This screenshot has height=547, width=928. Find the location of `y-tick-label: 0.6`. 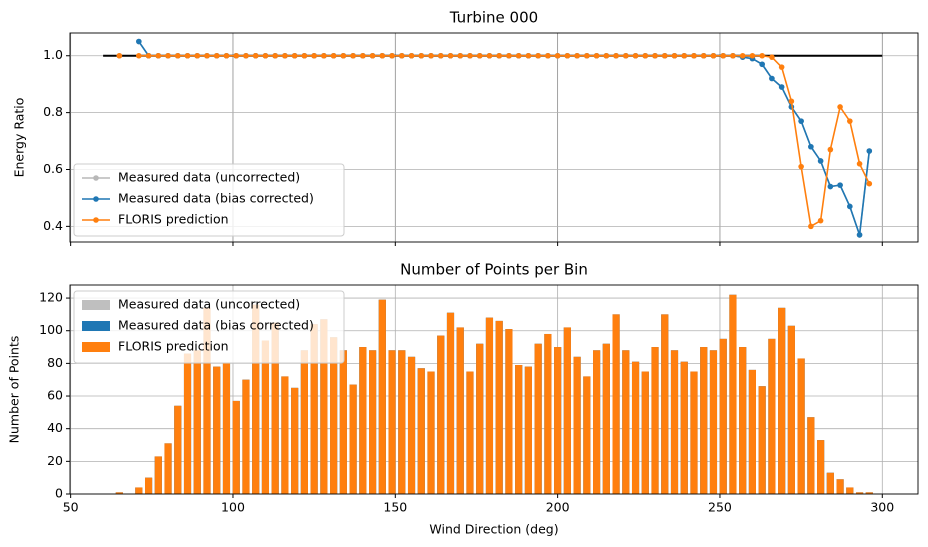

y-tick-label: 0.6 is located at coordinates (53, 168).